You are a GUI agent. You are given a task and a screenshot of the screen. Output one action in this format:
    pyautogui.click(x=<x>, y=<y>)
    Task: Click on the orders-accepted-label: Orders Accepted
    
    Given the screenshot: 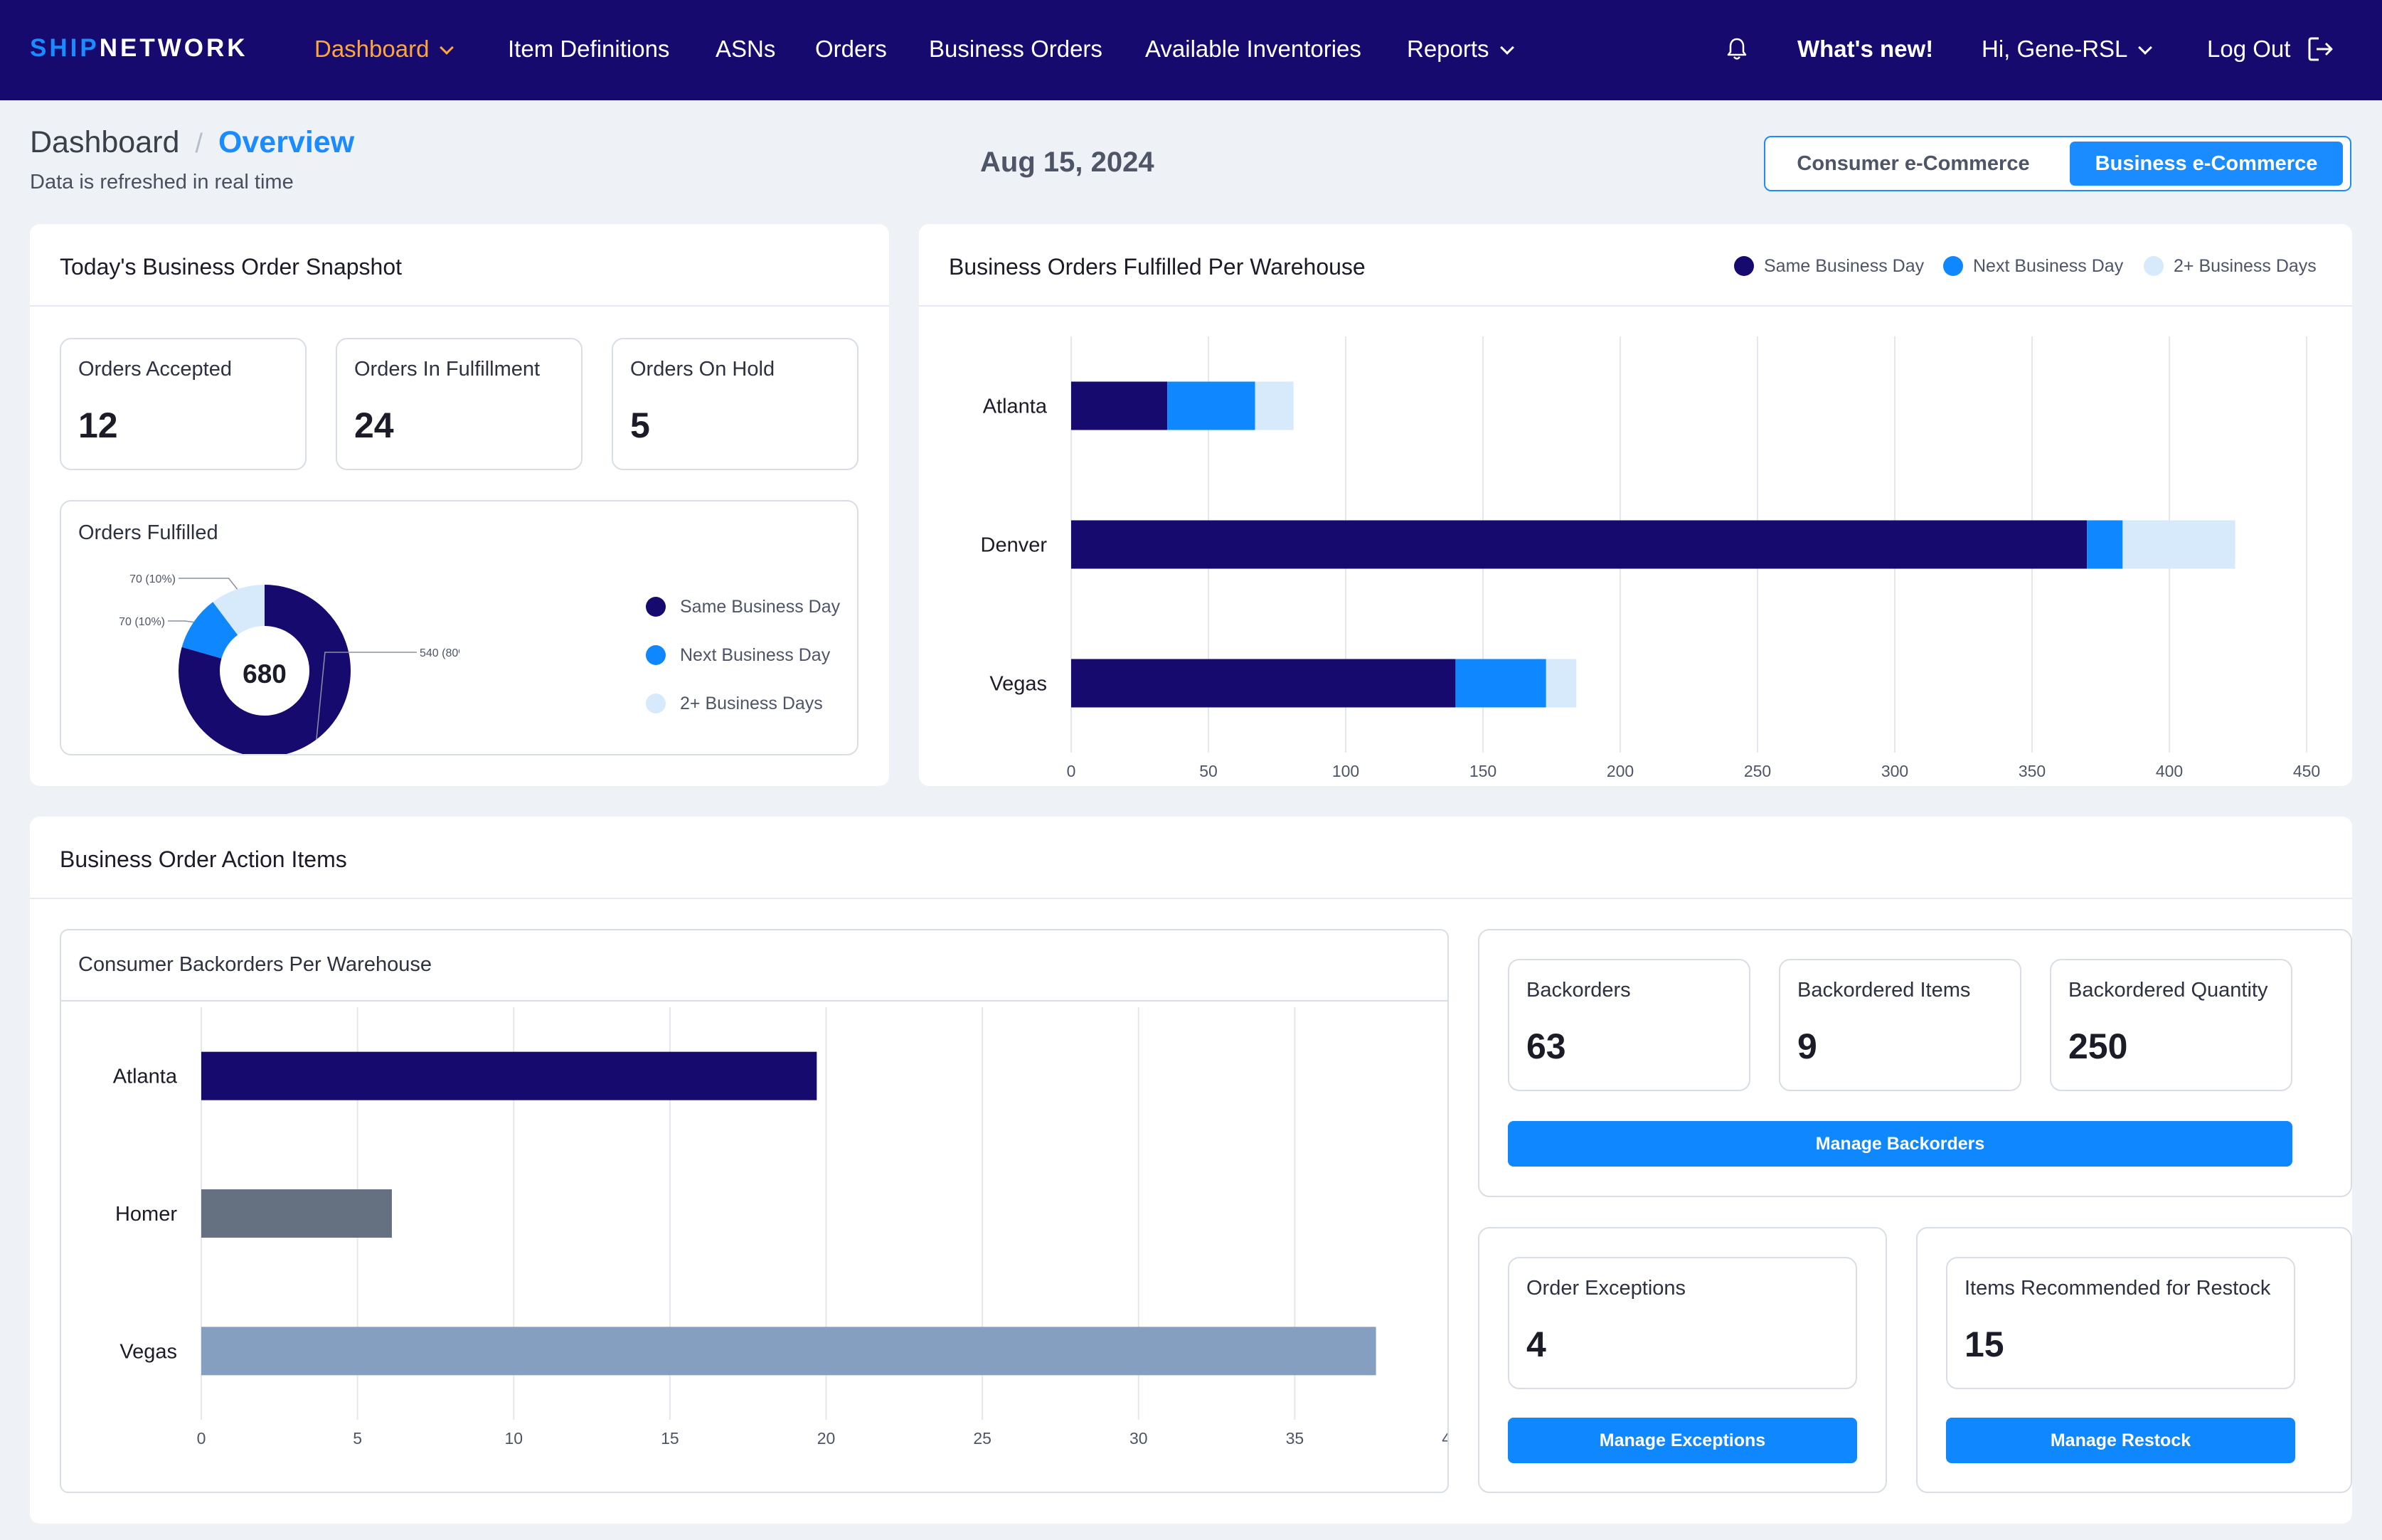 What is the action you would take?
    pyautogui.click(x=155, y=369)
    